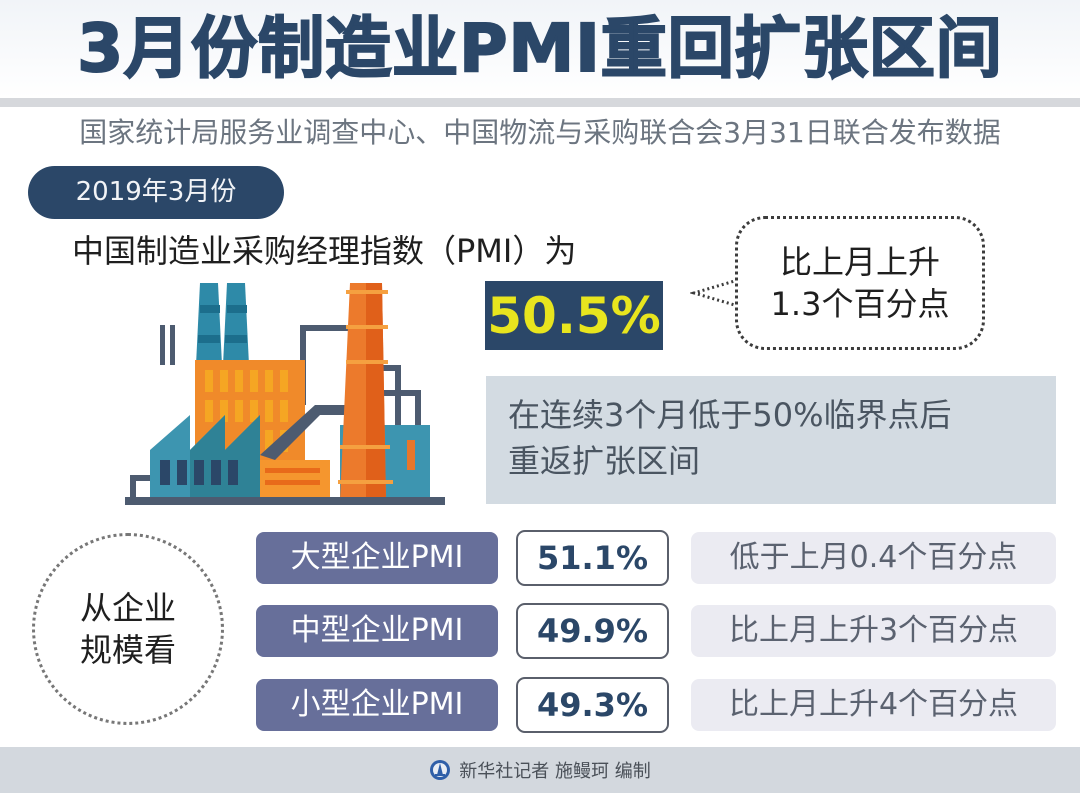 The image size is (1080, 793). I want to click on scale-row-medium: 中型企业PMI 49.9% 比上月上升3个百分点, so click(656, 631).